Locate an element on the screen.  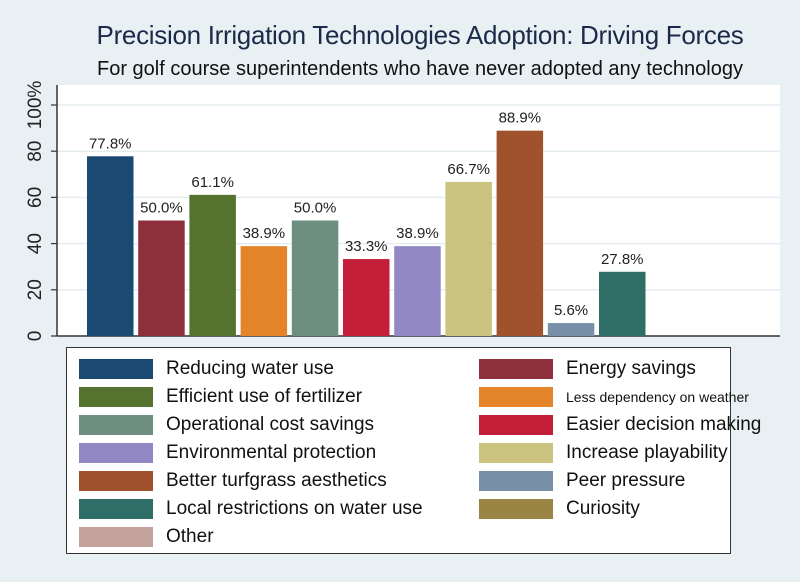
y-tick-label: 20 is located at coordinates (35, 289).